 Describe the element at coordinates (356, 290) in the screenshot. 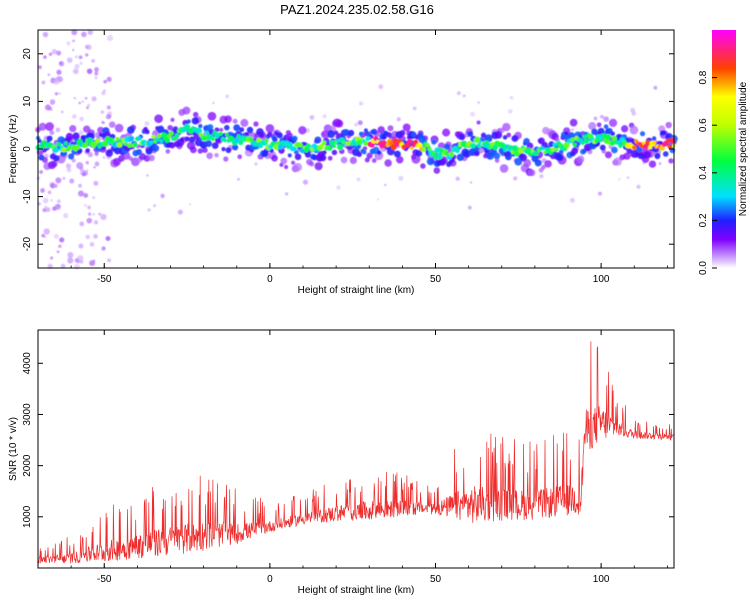

I see `spectrogram-x-axis-label: Height of straight line (km)` at that location.